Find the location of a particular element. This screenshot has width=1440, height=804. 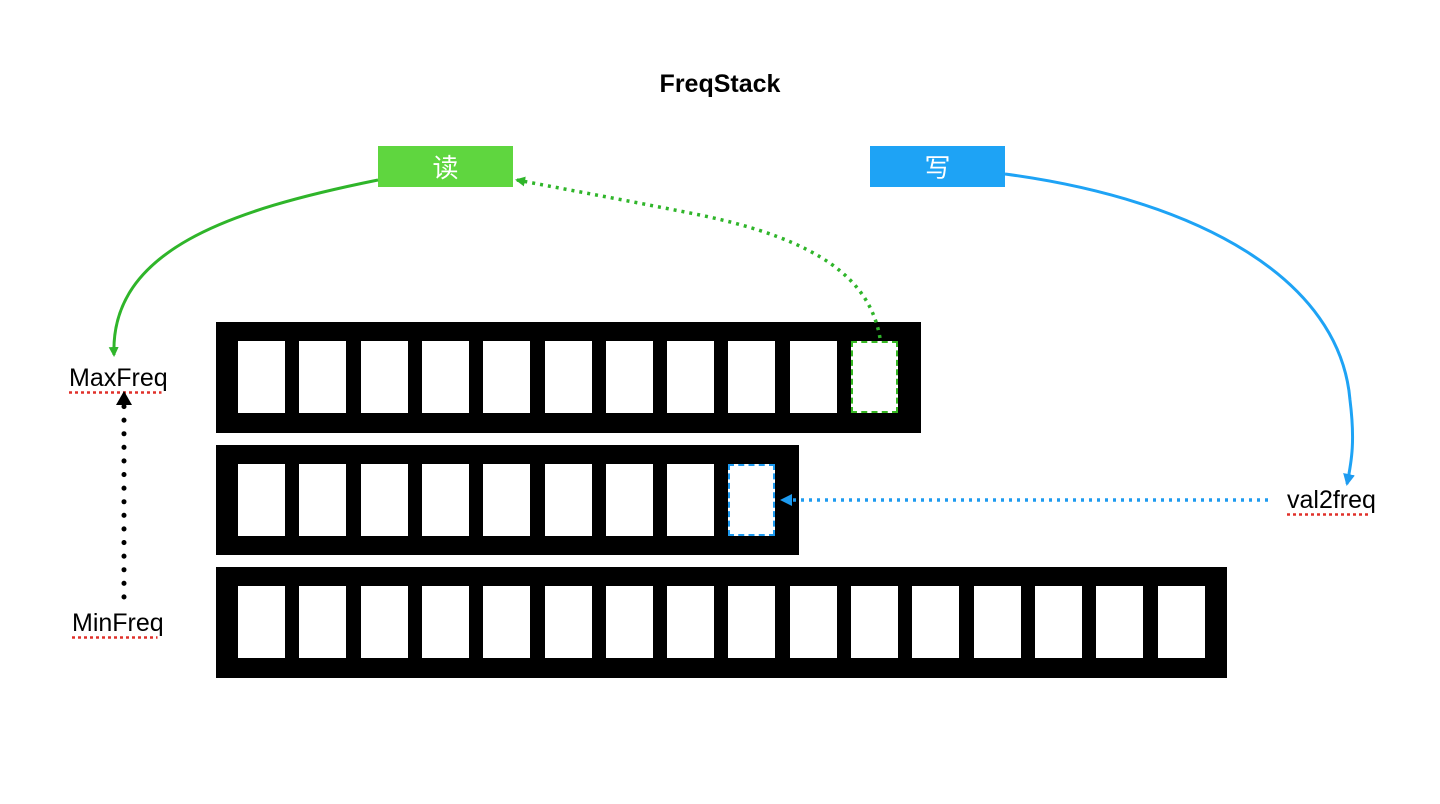

diagram-title: FreqStack is located at coordinates (720, 84).